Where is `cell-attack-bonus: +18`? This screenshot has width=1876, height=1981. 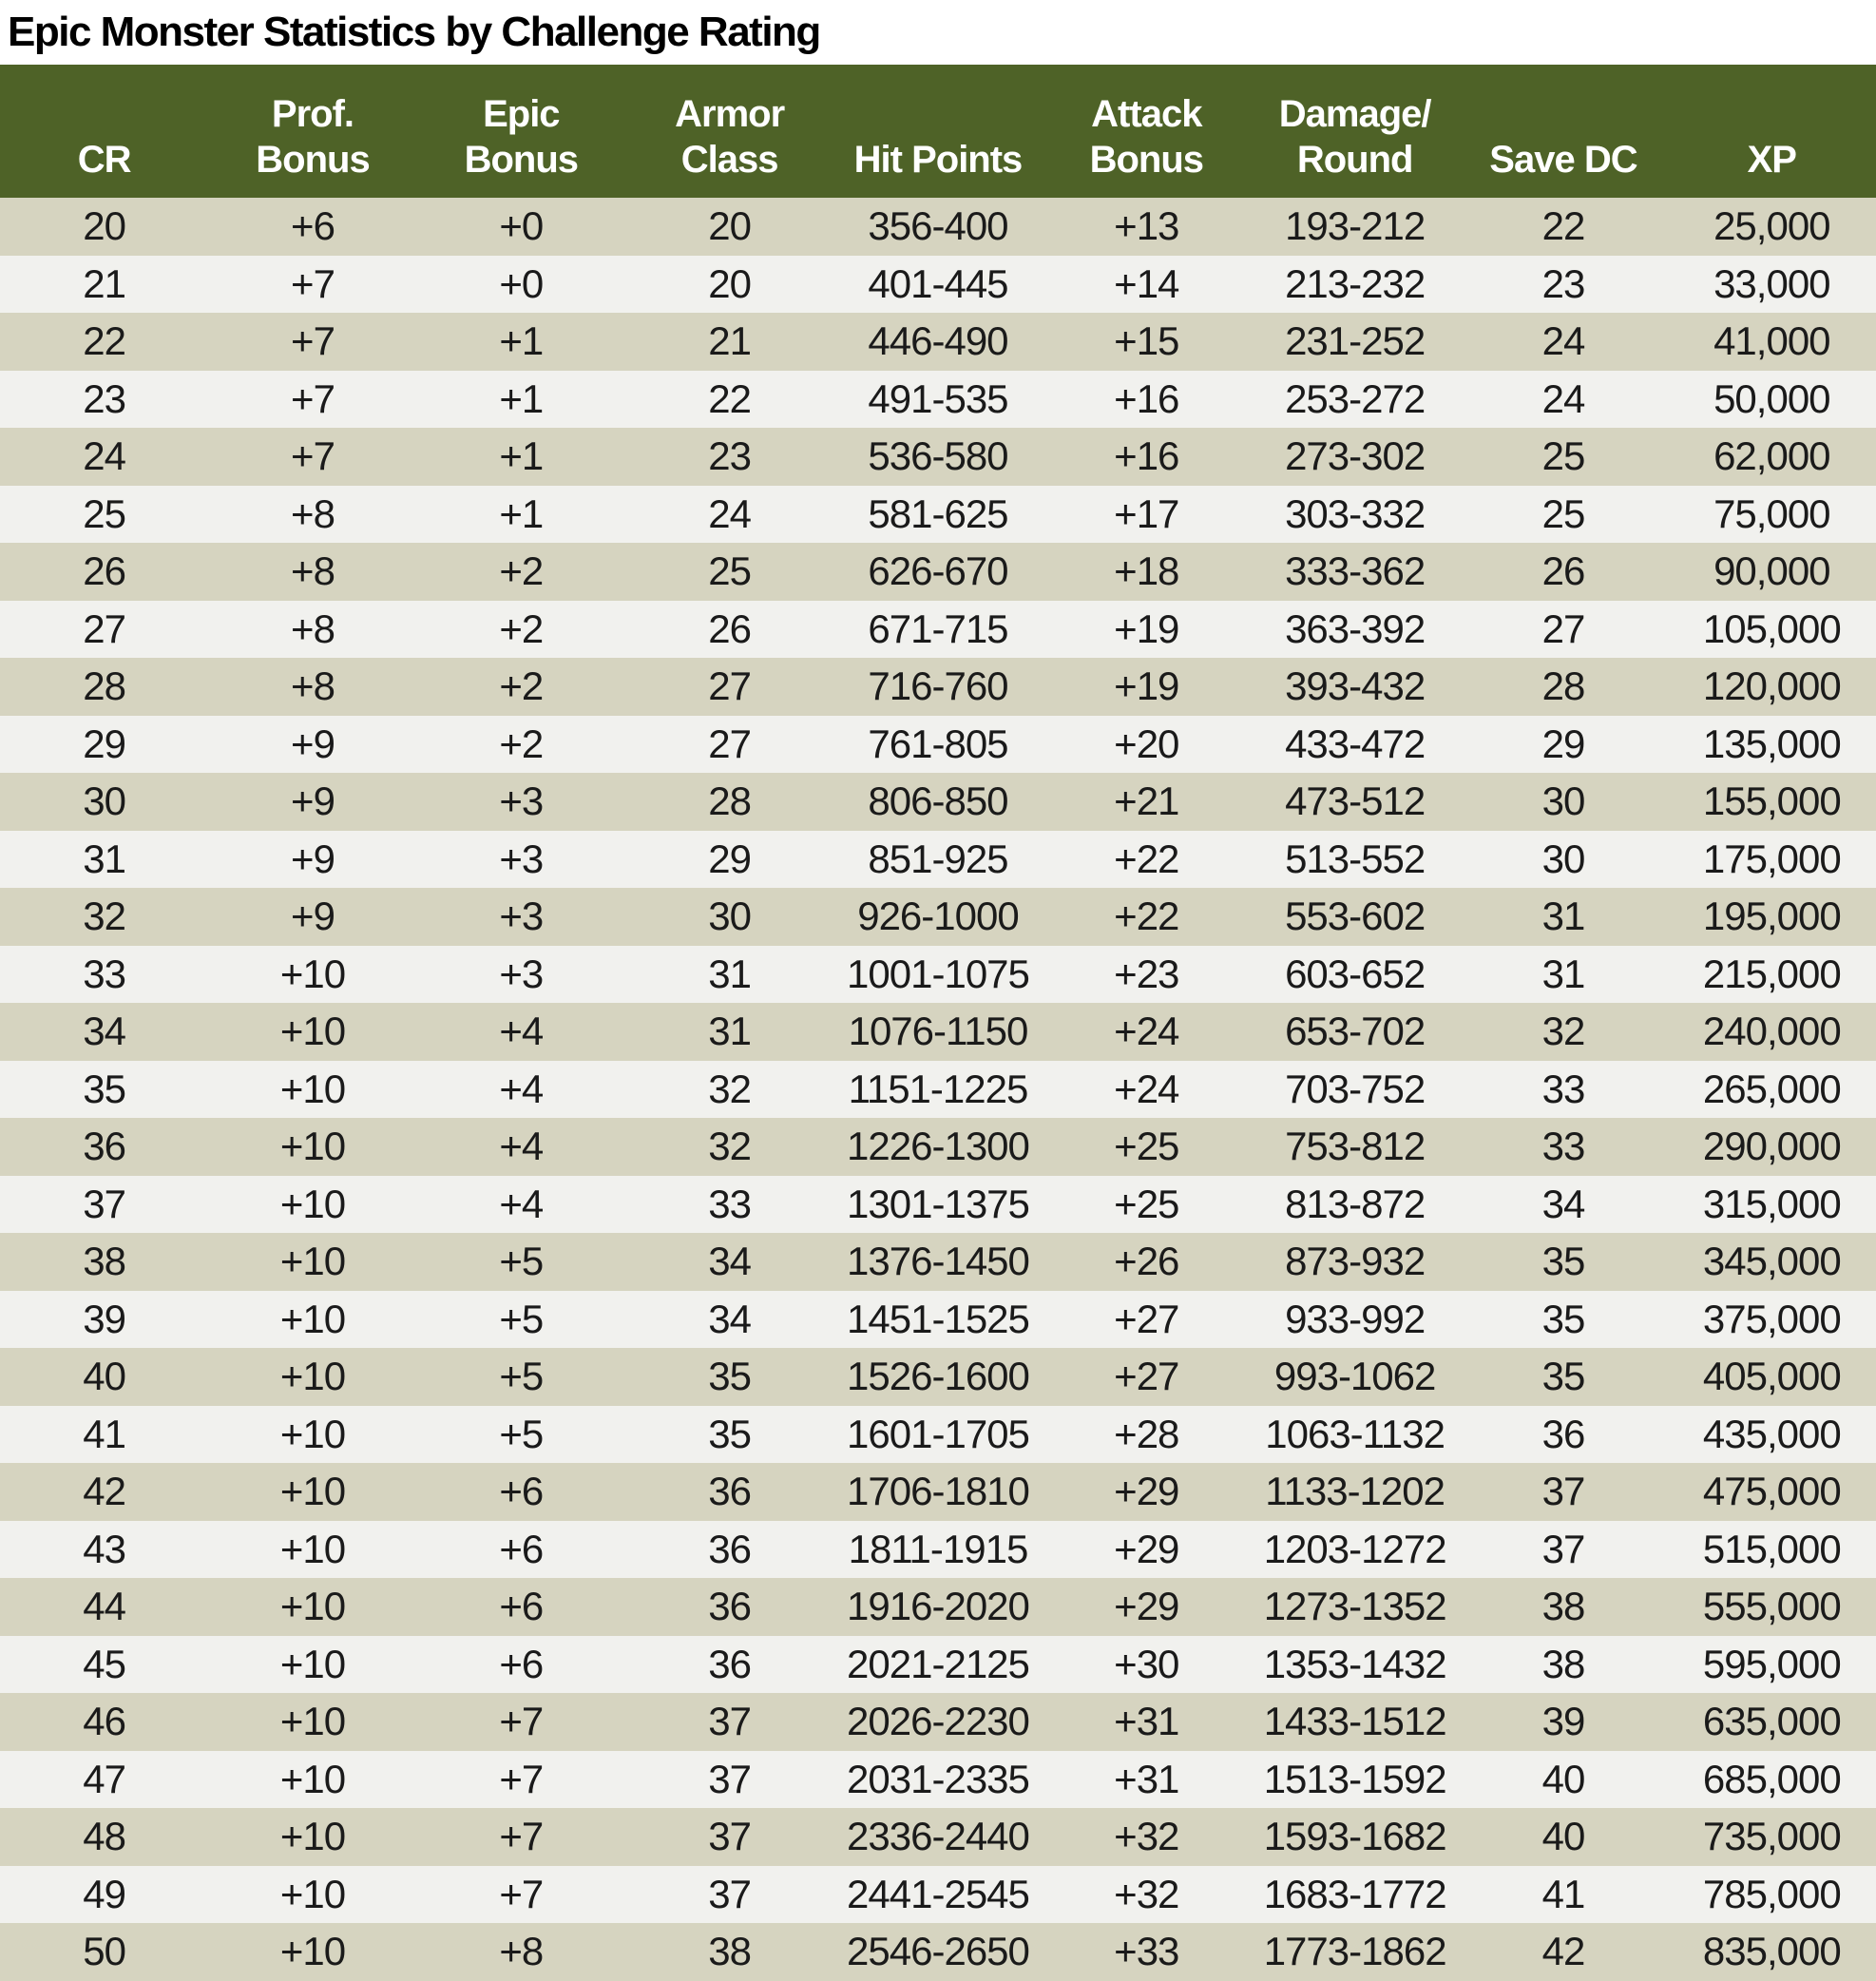
cell-attack-bonus: +18 is located at coordinates (1147, 571).